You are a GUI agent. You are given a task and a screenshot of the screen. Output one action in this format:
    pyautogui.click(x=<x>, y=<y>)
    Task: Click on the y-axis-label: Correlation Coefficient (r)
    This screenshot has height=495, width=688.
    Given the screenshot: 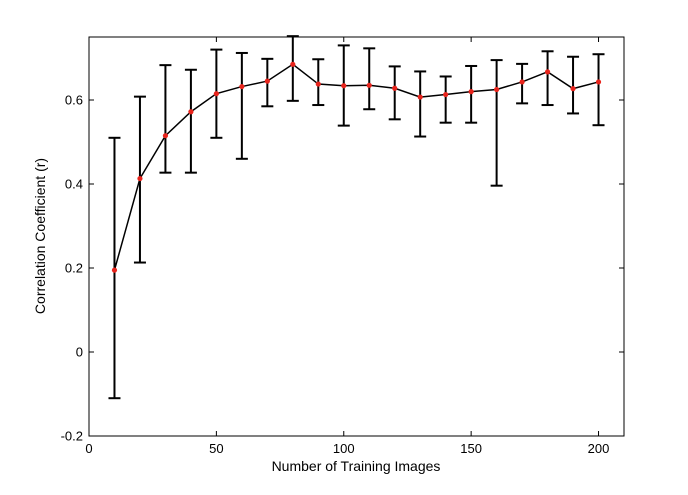 What is the action you would take?
    pyautogui.click(x=40, y=236)
    